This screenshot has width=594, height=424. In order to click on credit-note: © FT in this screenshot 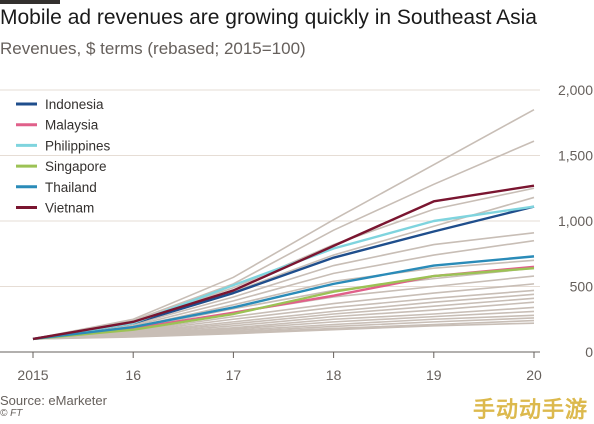, I will do `click(11, 413)`.